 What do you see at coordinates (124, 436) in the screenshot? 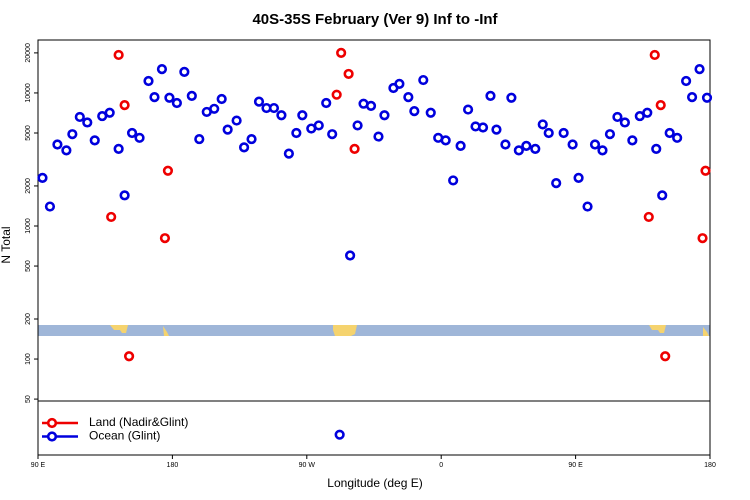
I see `legend-label: Ocean (Glint)` at bounding box center [124, 436].